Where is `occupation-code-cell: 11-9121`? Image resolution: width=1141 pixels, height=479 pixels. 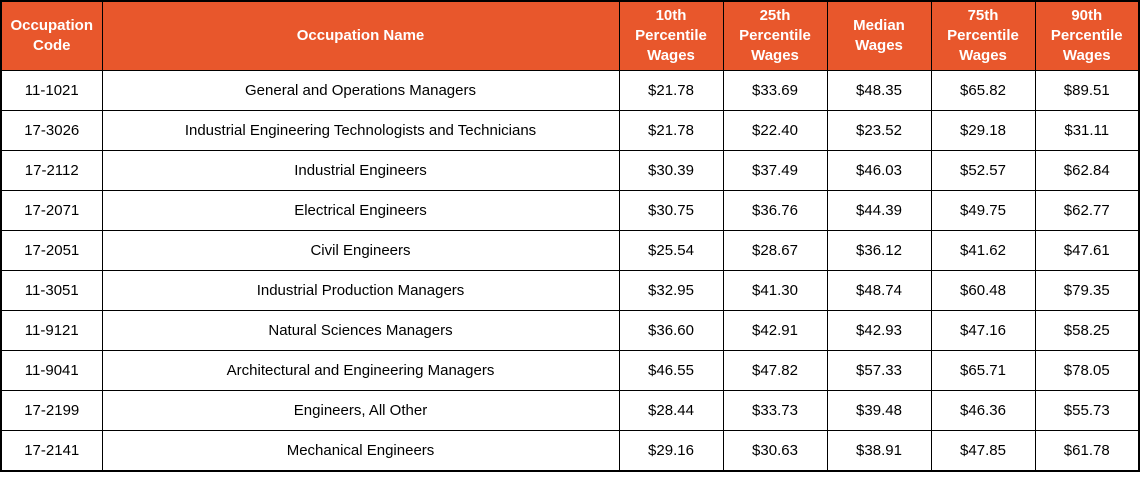 occupation-code-cell: 11-9121 is located at coordinates (51, 330).